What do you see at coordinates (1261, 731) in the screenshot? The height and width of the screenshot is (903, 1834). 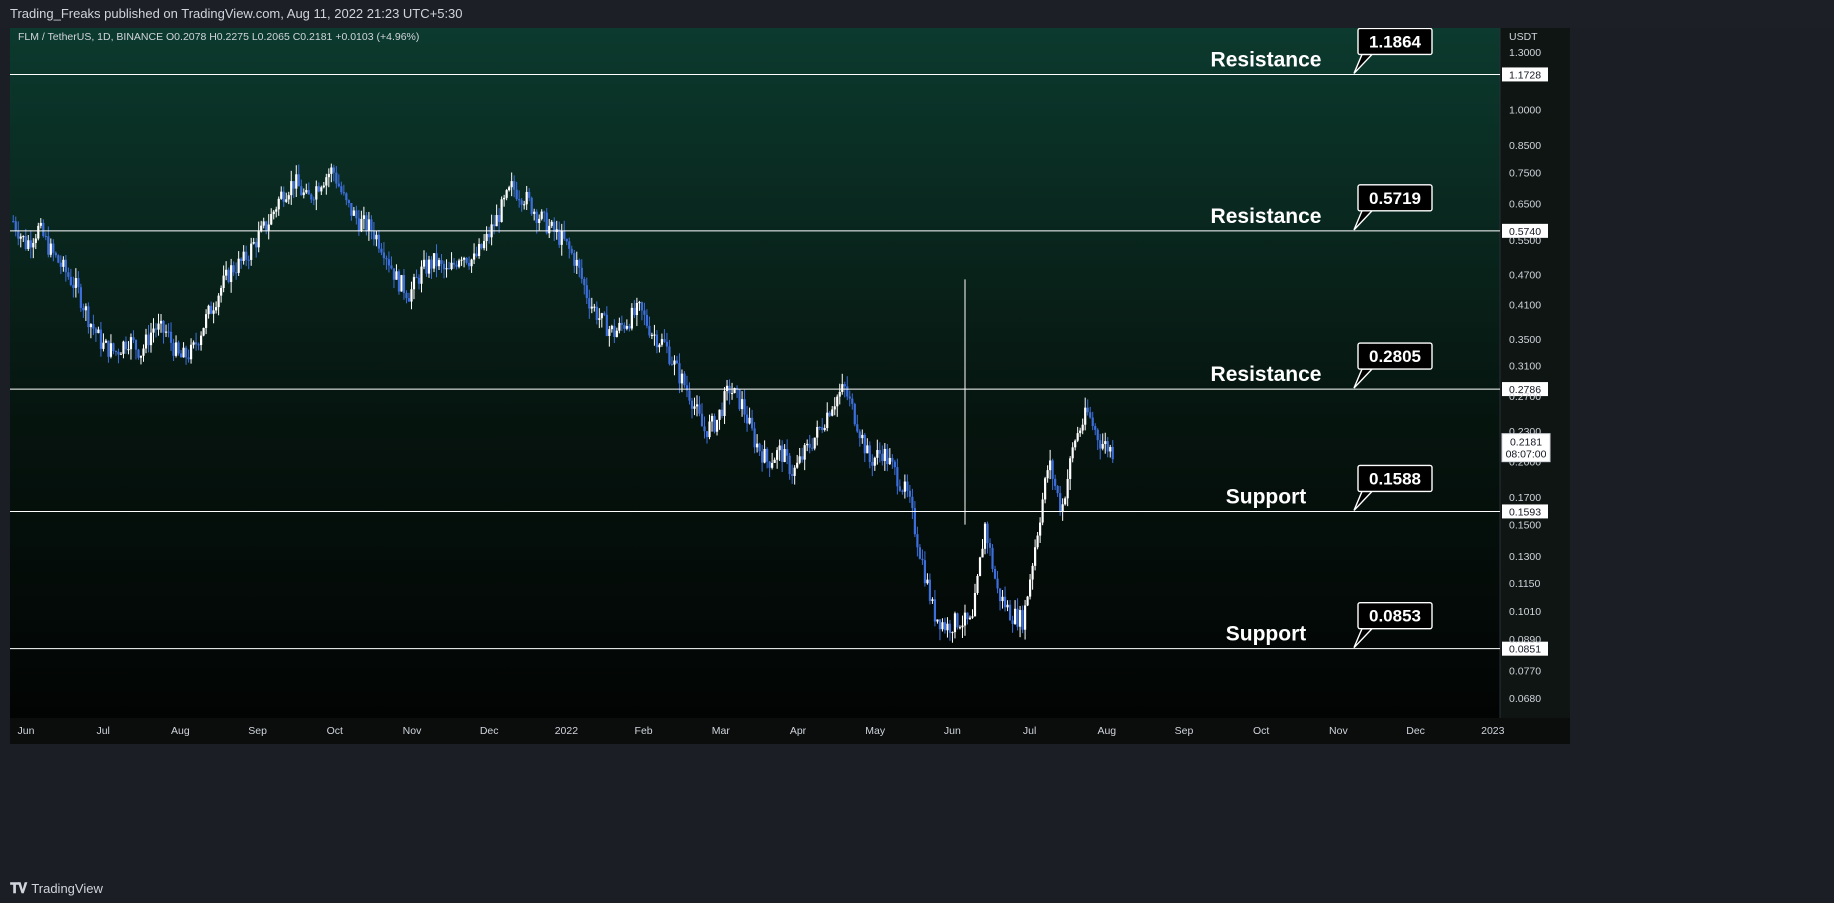 I see `time-tick-label: Oct` at bounding box center [1261, 731].